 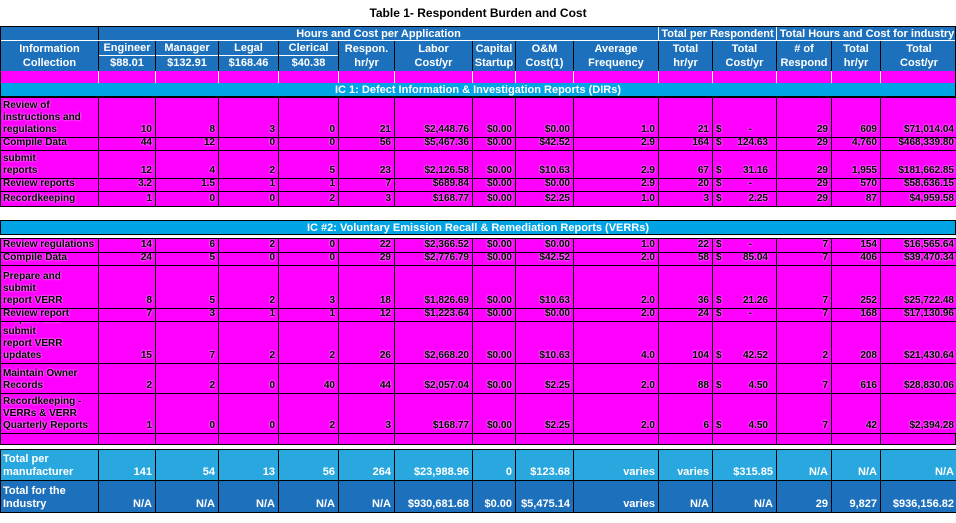 What do you see at coordinates (434, 165) in the screenshot?
I see `data-cell: $2,126.58` at bounding box center [434, 165].